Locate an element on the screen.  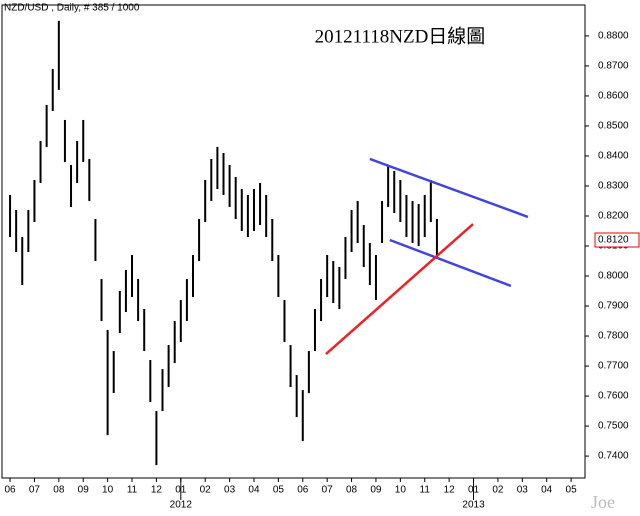
y-tick-label: 0.7700 is located at coordinates (613, 366).